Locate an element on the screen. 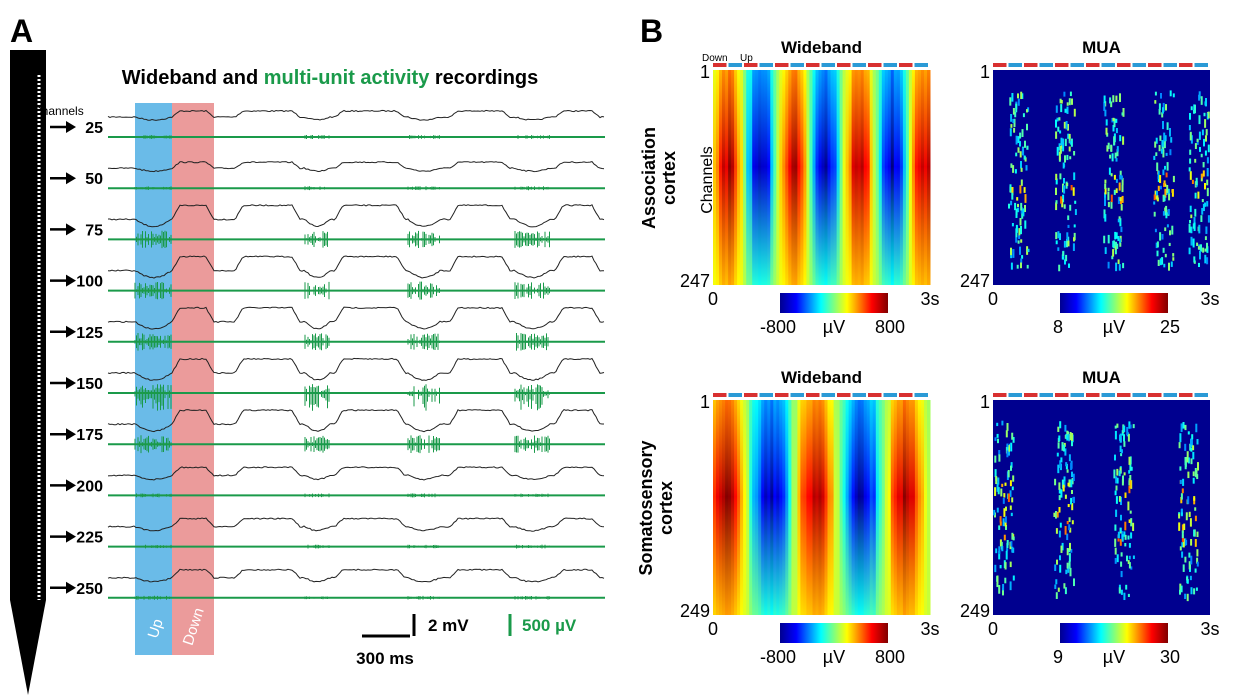 The image size is (1233, 697). colorbar-label: 8 is located at coordinates (1058, 327).